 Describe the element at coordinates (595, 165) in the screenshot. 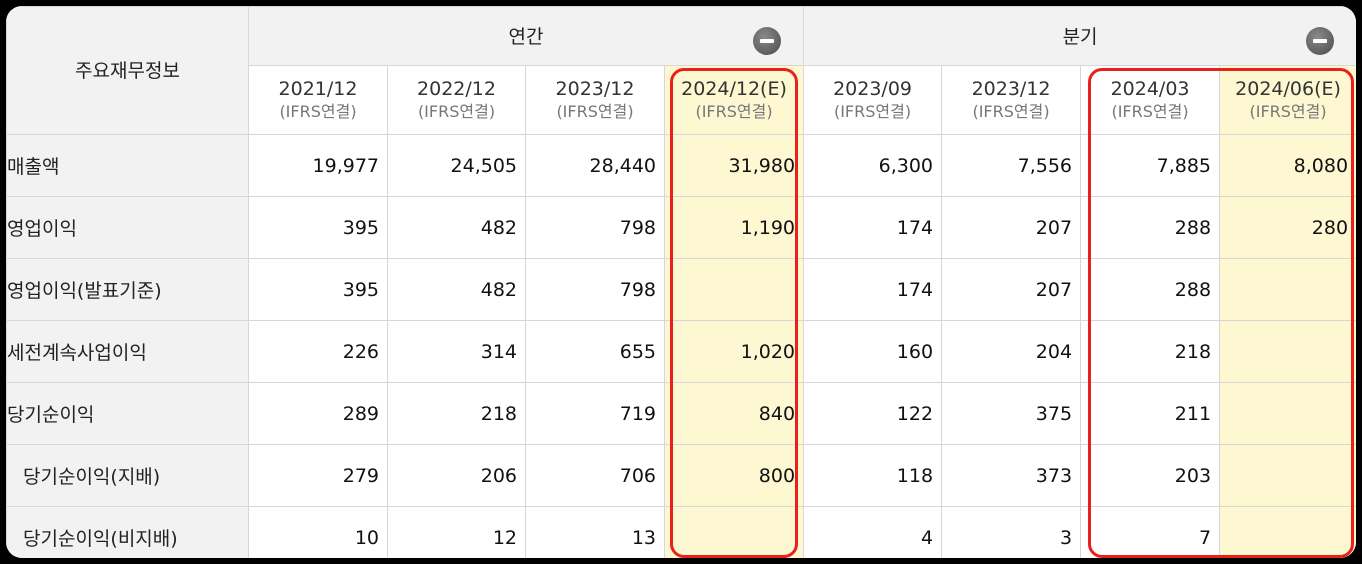

I see `value-cell: 28,440` at that location.